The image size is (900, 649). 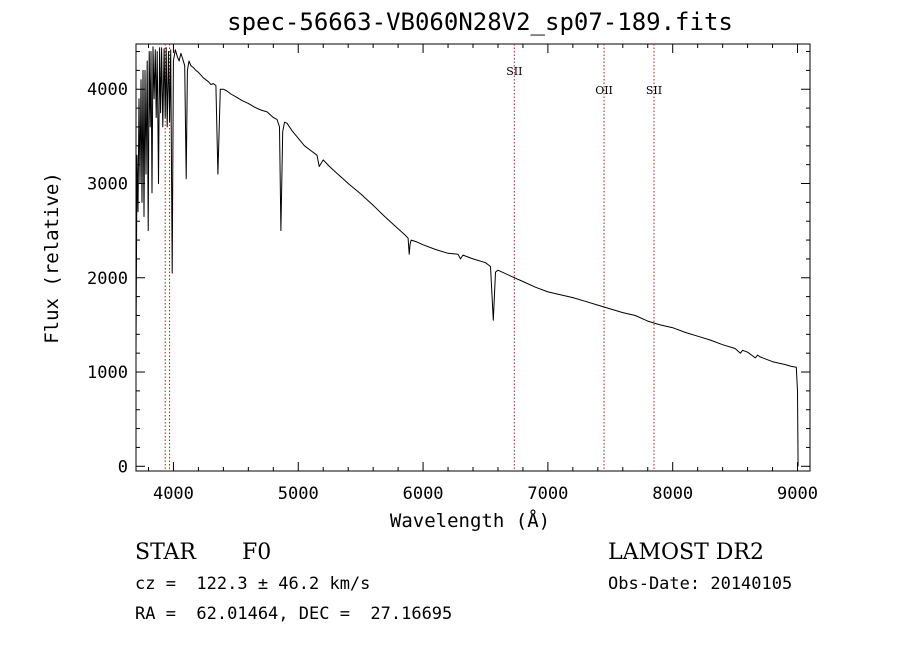 What do you see at coordinates (107, 90) in the screenshot?
I see `y-tick-label: 4000` at bounding box center [107, 90].